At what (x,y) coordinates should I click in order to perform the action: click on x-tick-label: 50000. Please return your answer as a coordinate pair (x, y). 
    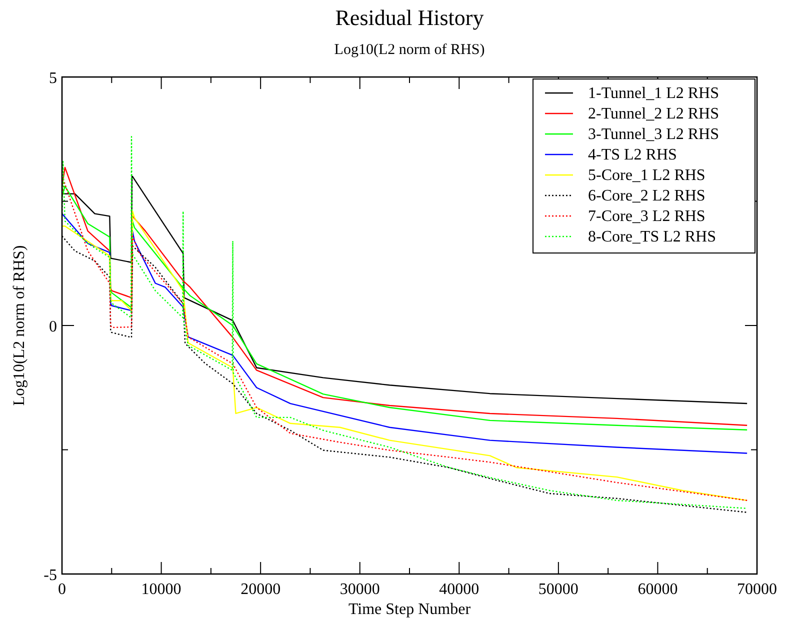
    Looking at the image, I should click on (558, 589).